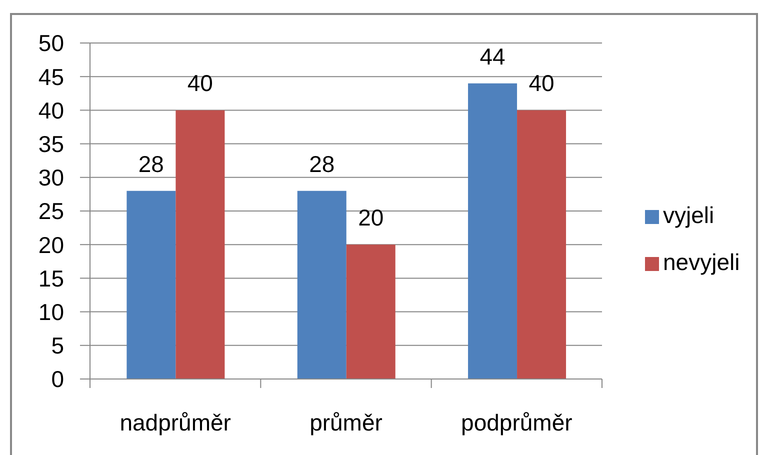 The image size is (760, 455). Describe the element at coordinates (51, 43) in the screenshot. I see `y-tick-label: 50` at that location.